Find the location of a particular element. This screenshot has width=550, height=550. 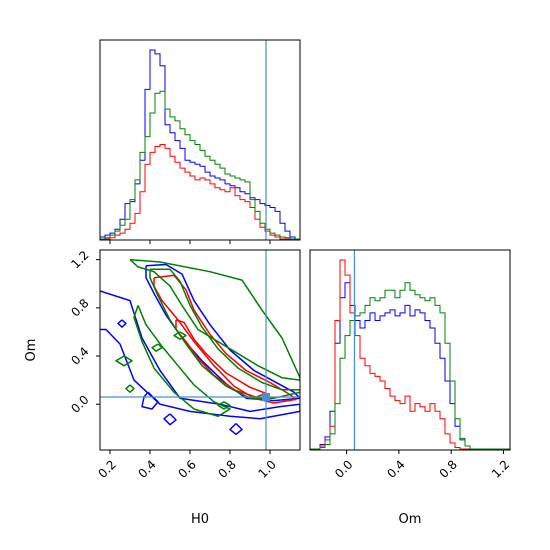

hist-om-series-red is located at coordinates (410, 354).